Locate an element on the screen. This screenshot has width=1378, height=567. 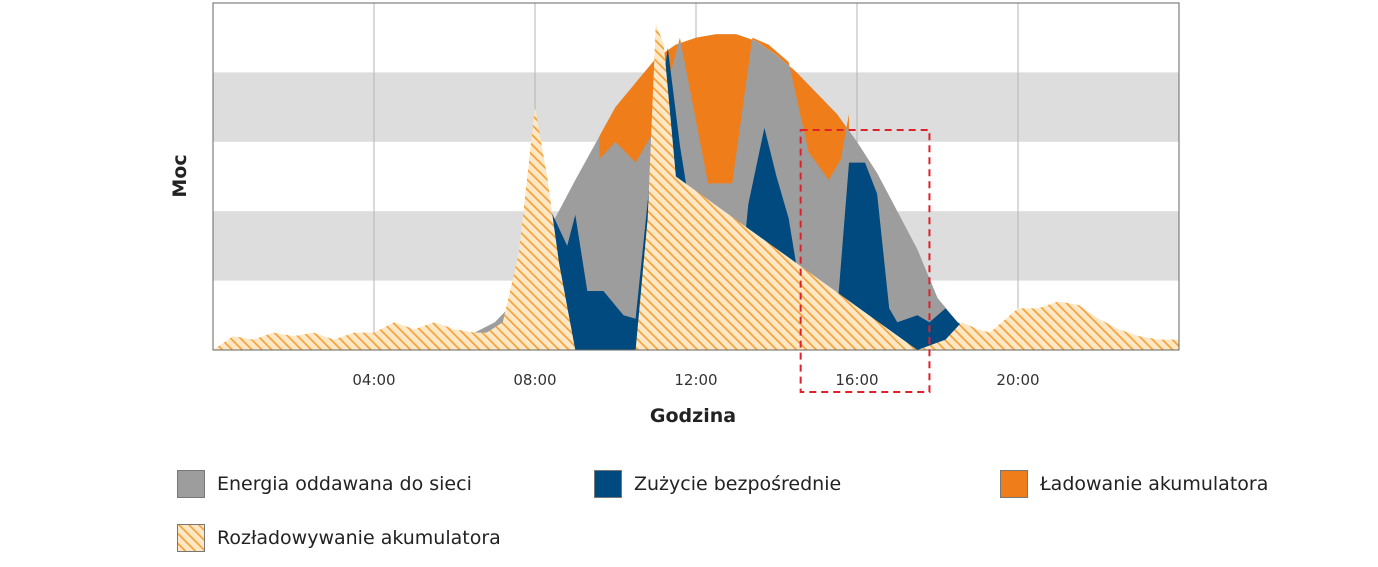
legend-item-charge: Ładowanie akumulatora is located at coordinates (1134, 484).